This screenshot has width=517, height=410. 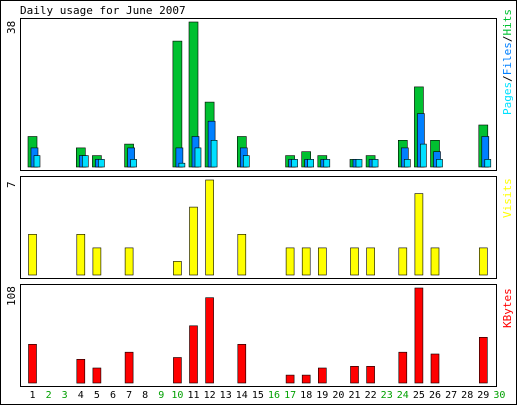 What do you see at coordinates (210, 395) in the screenshot?
I see `x-tick-label-day-12: 12` at bounding box center [210, 395].